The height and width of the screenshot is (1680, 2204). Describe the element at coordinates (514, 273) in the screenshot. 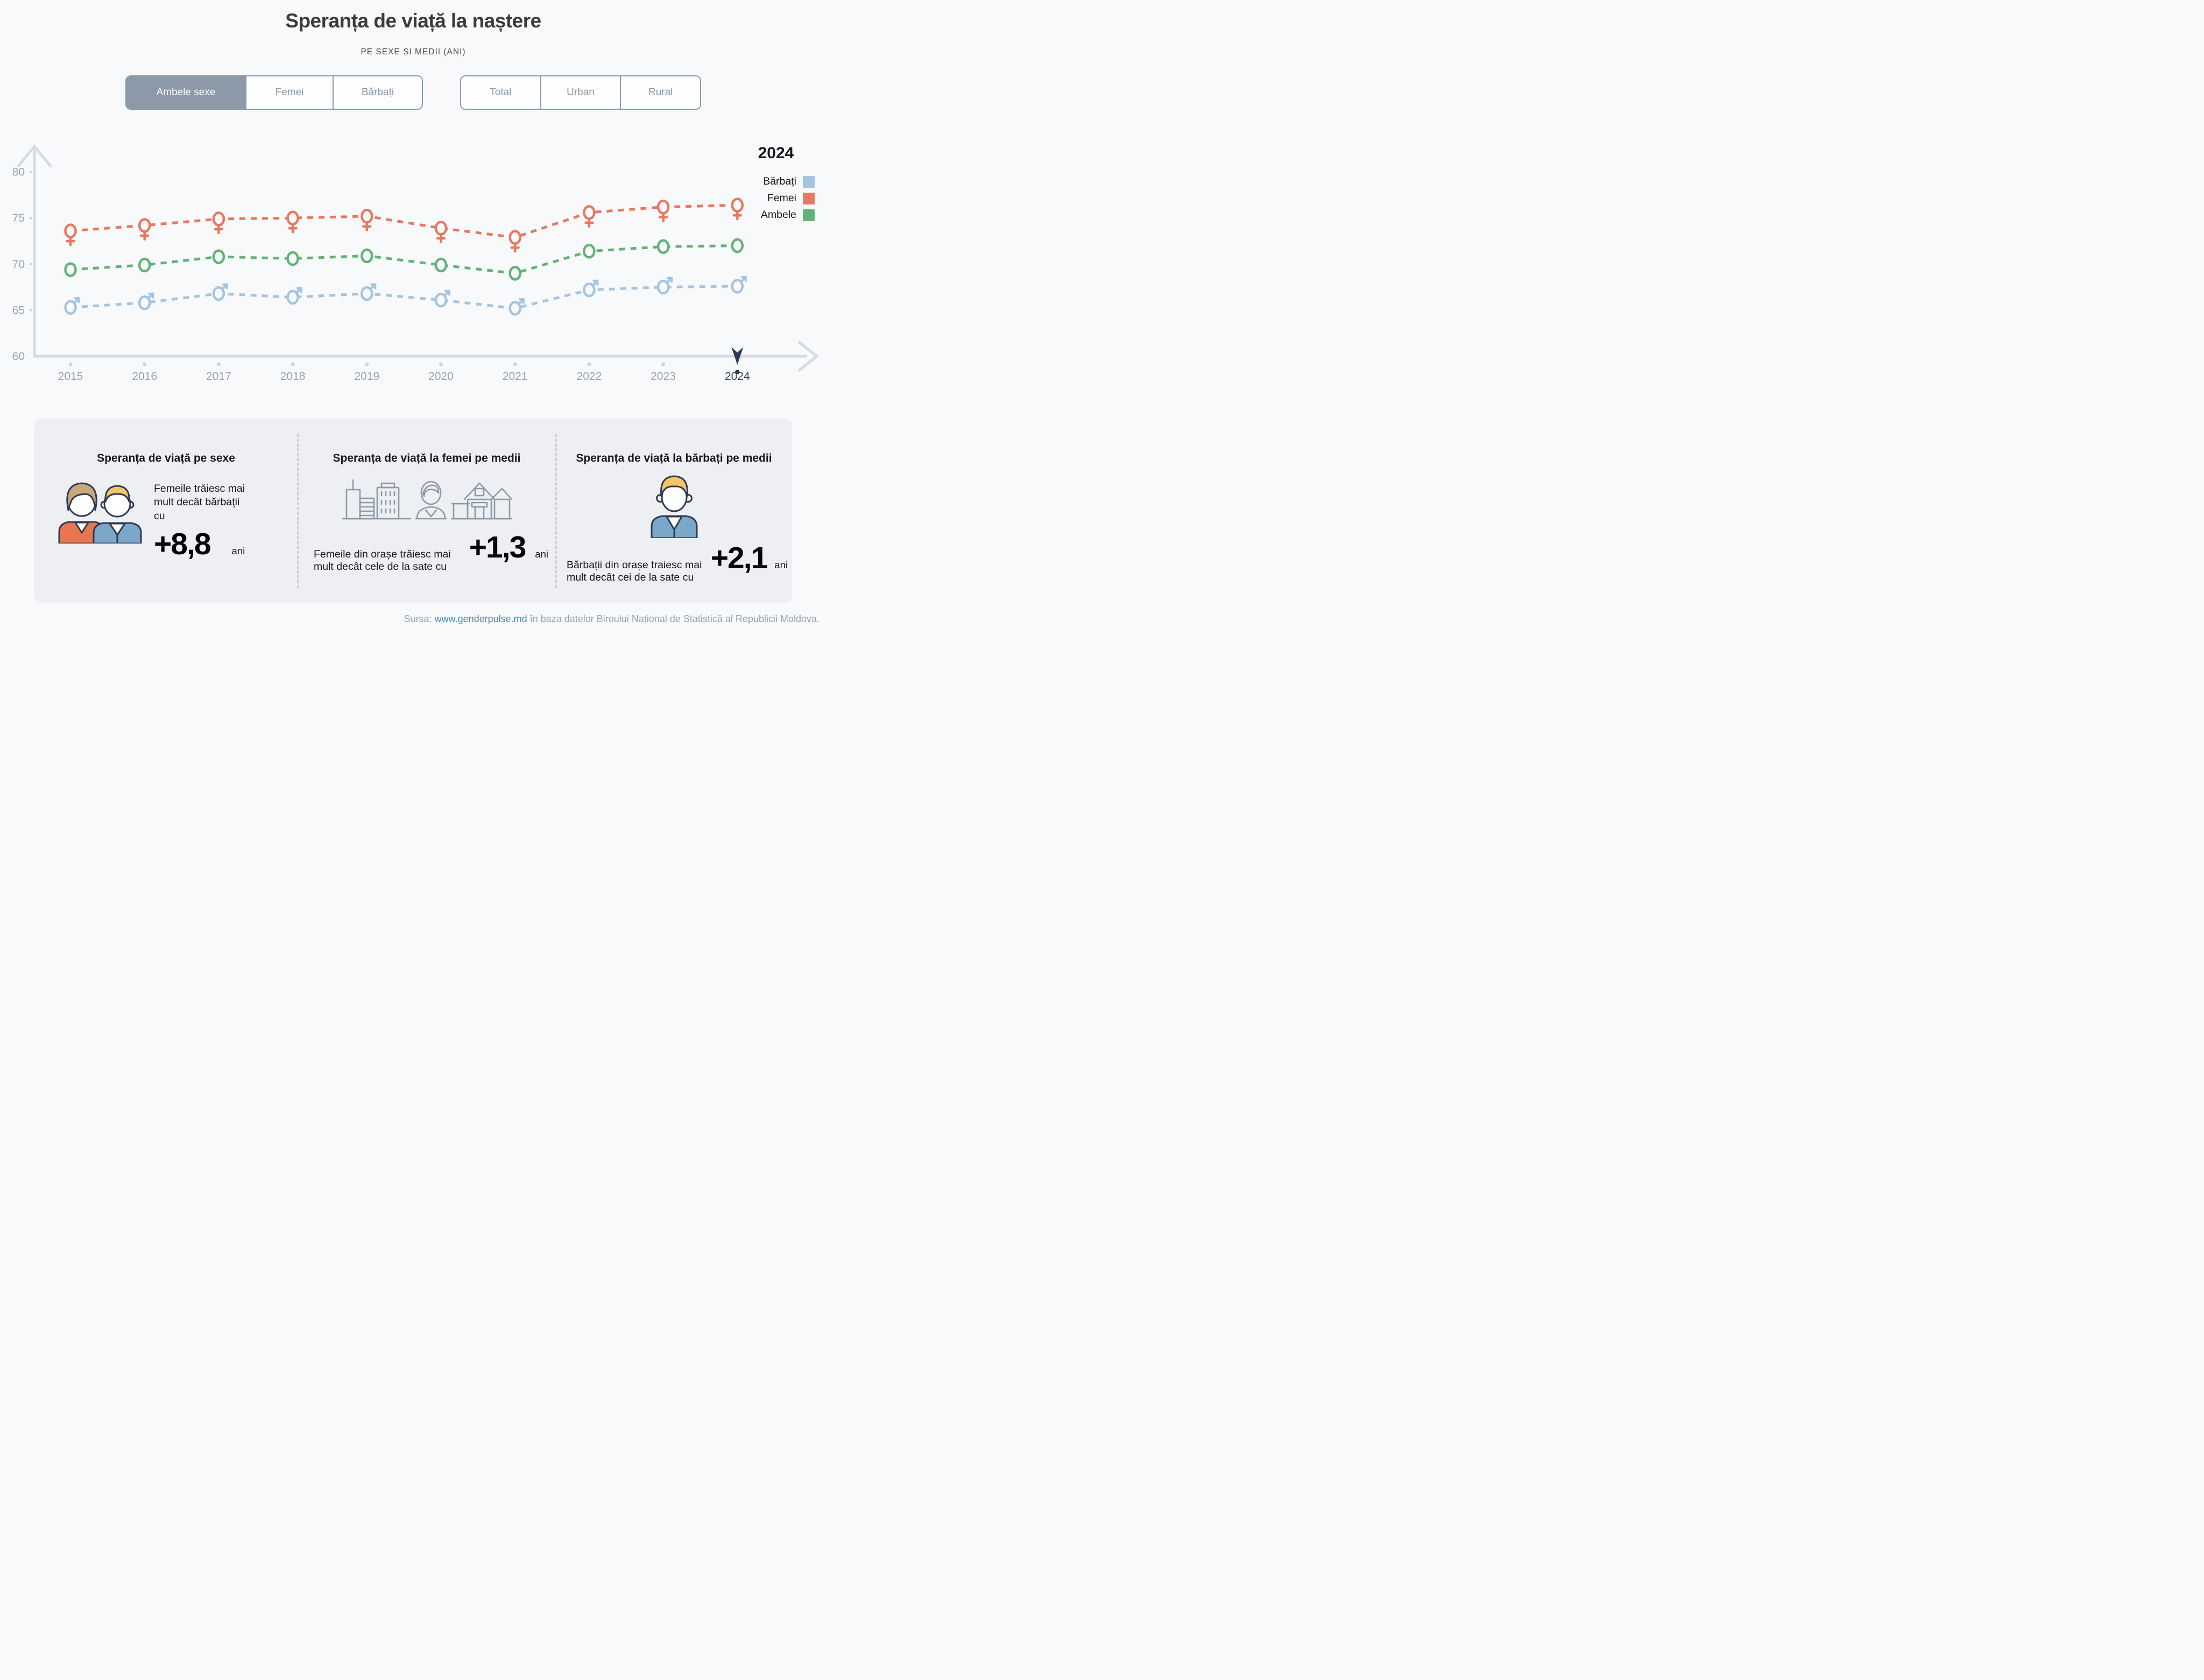

I see `marker-circle-2021` at that location.